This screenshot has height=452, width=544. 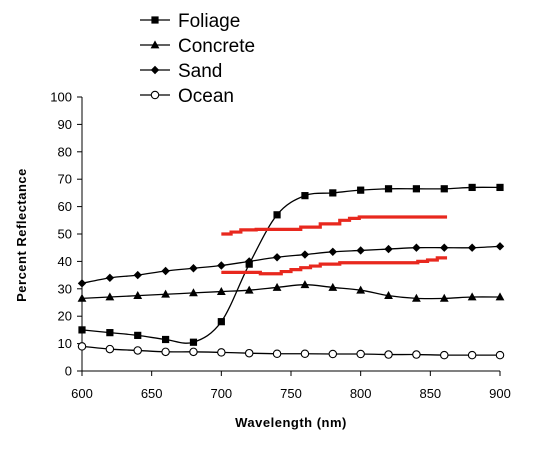 What do you see at coordinates (361, 393) in the screenshot?
I see `x-tick-label-4: 800` at bounding box center [361, 393].